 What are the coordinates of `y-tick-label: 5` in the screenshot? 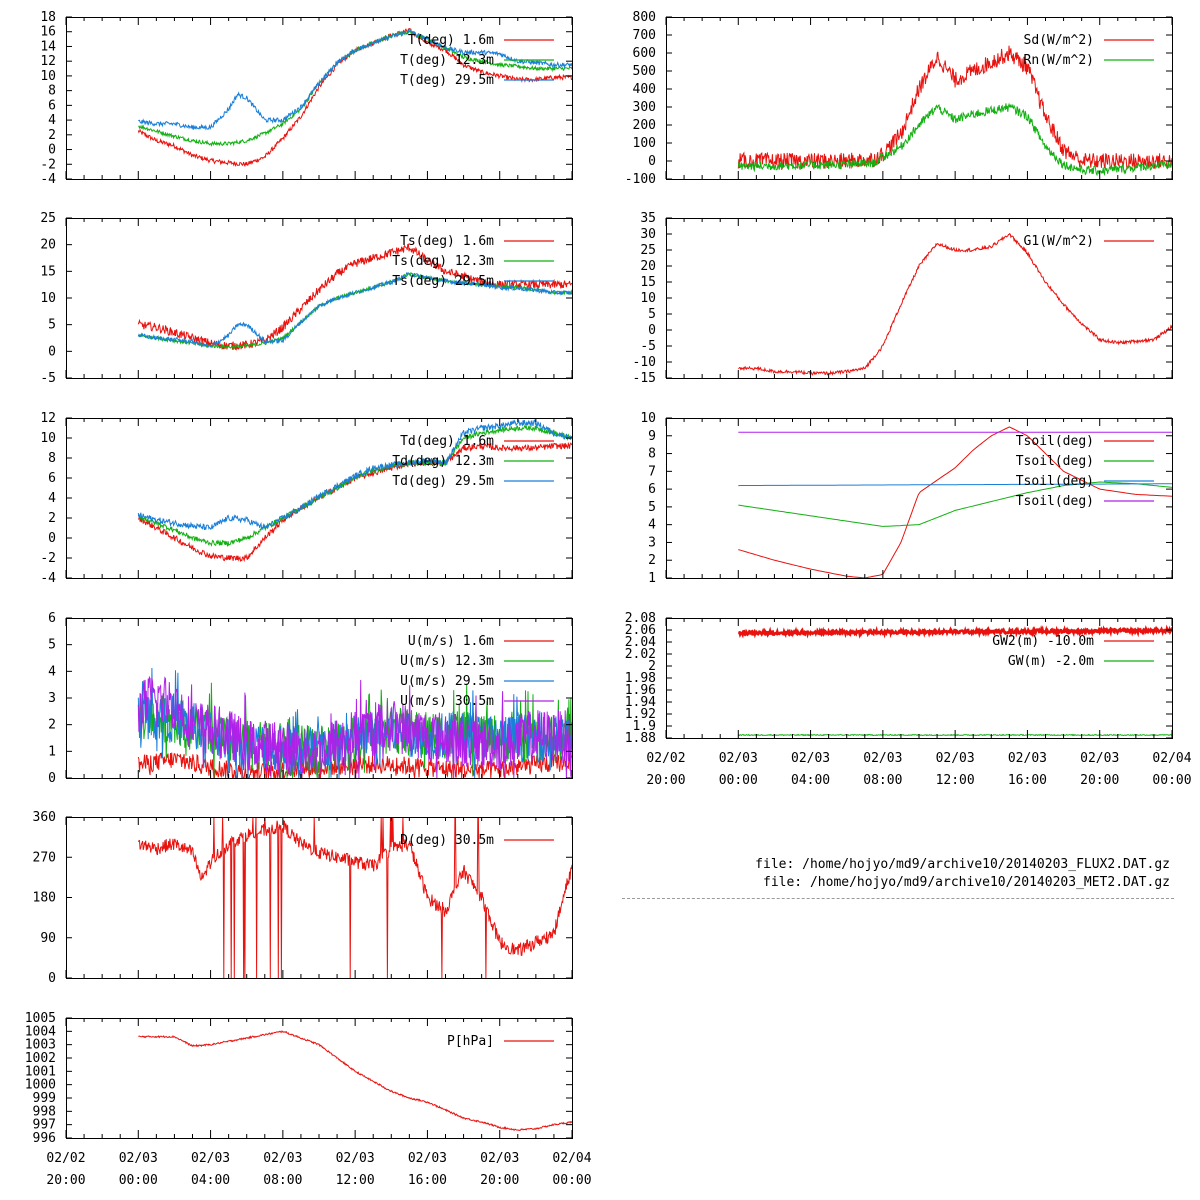 It's located at (652, 314).